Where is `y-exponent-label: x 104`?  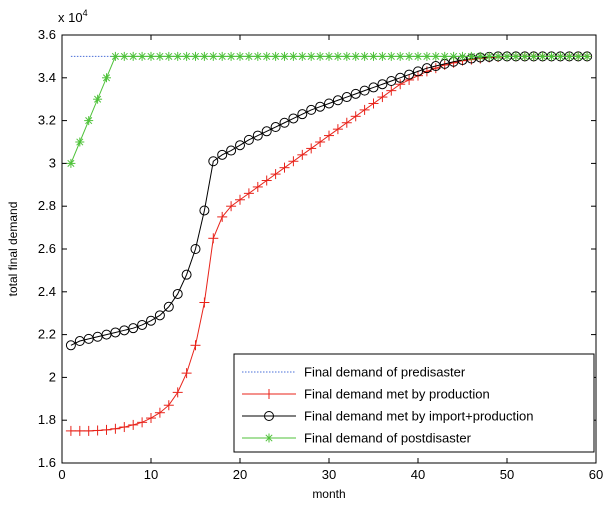 y-exponent-label: x 104 is located at coordinates (73, 16).